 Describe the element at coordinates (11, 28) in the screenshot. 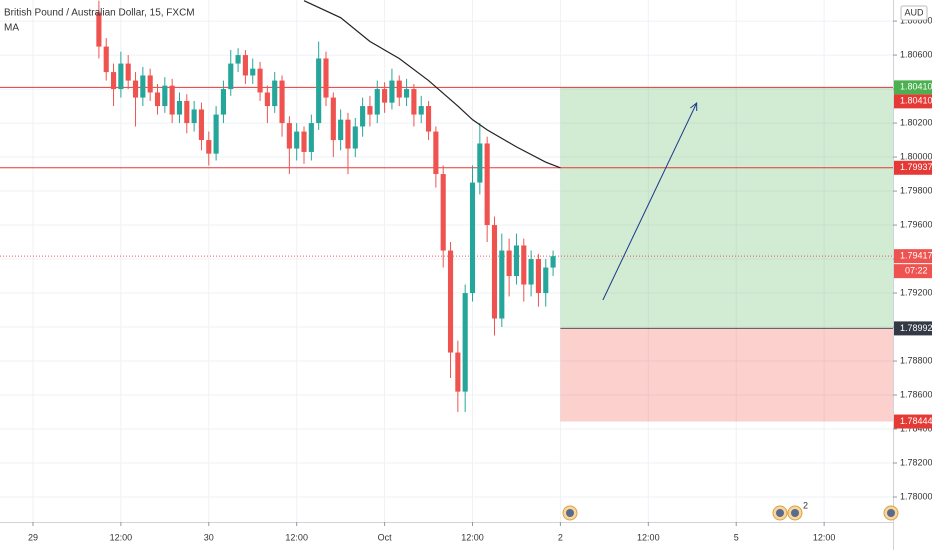

I see `indicator-label: MA` at that location.